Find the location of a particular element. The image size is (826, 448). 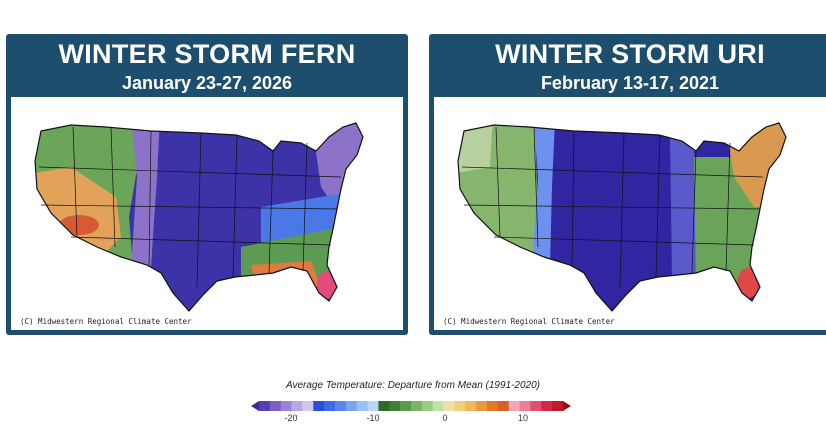

tick-label: -10 is located at coordinates (373, 418).